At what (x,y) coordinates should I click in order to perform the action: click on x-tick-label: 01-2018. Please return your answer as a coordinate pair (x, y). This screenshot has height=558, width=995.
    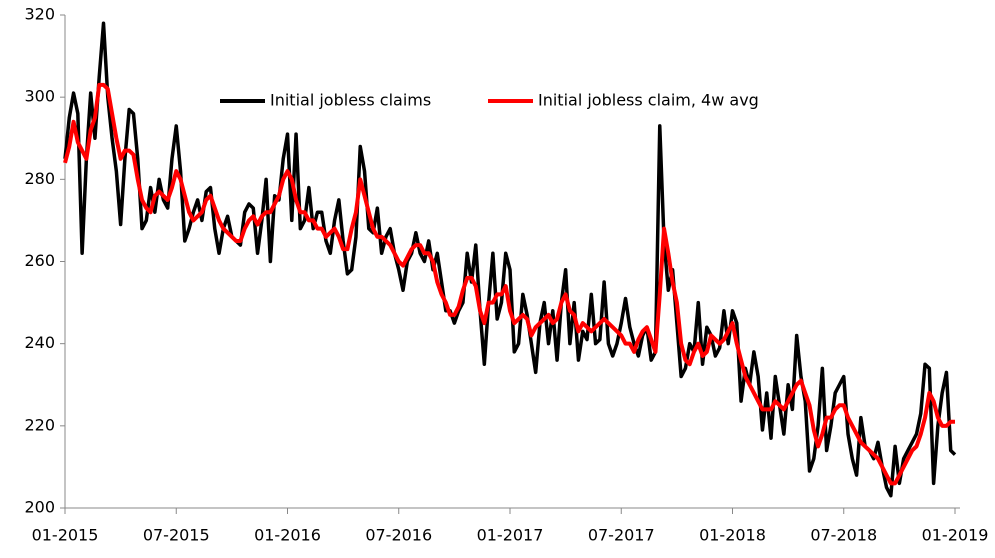
    Looking at the image, I should click on (732, 535).